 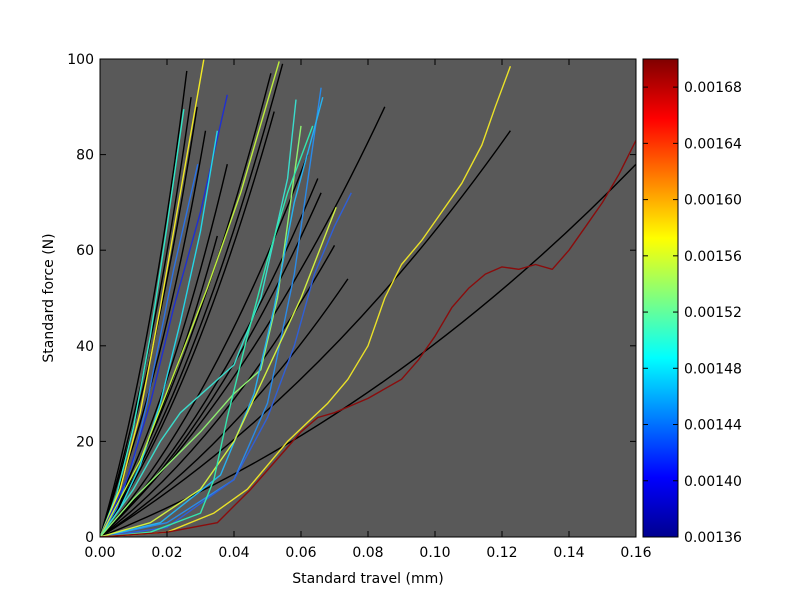 I want to click on colorbar-tick-label: 0.00168, so click(x=713, y=88).